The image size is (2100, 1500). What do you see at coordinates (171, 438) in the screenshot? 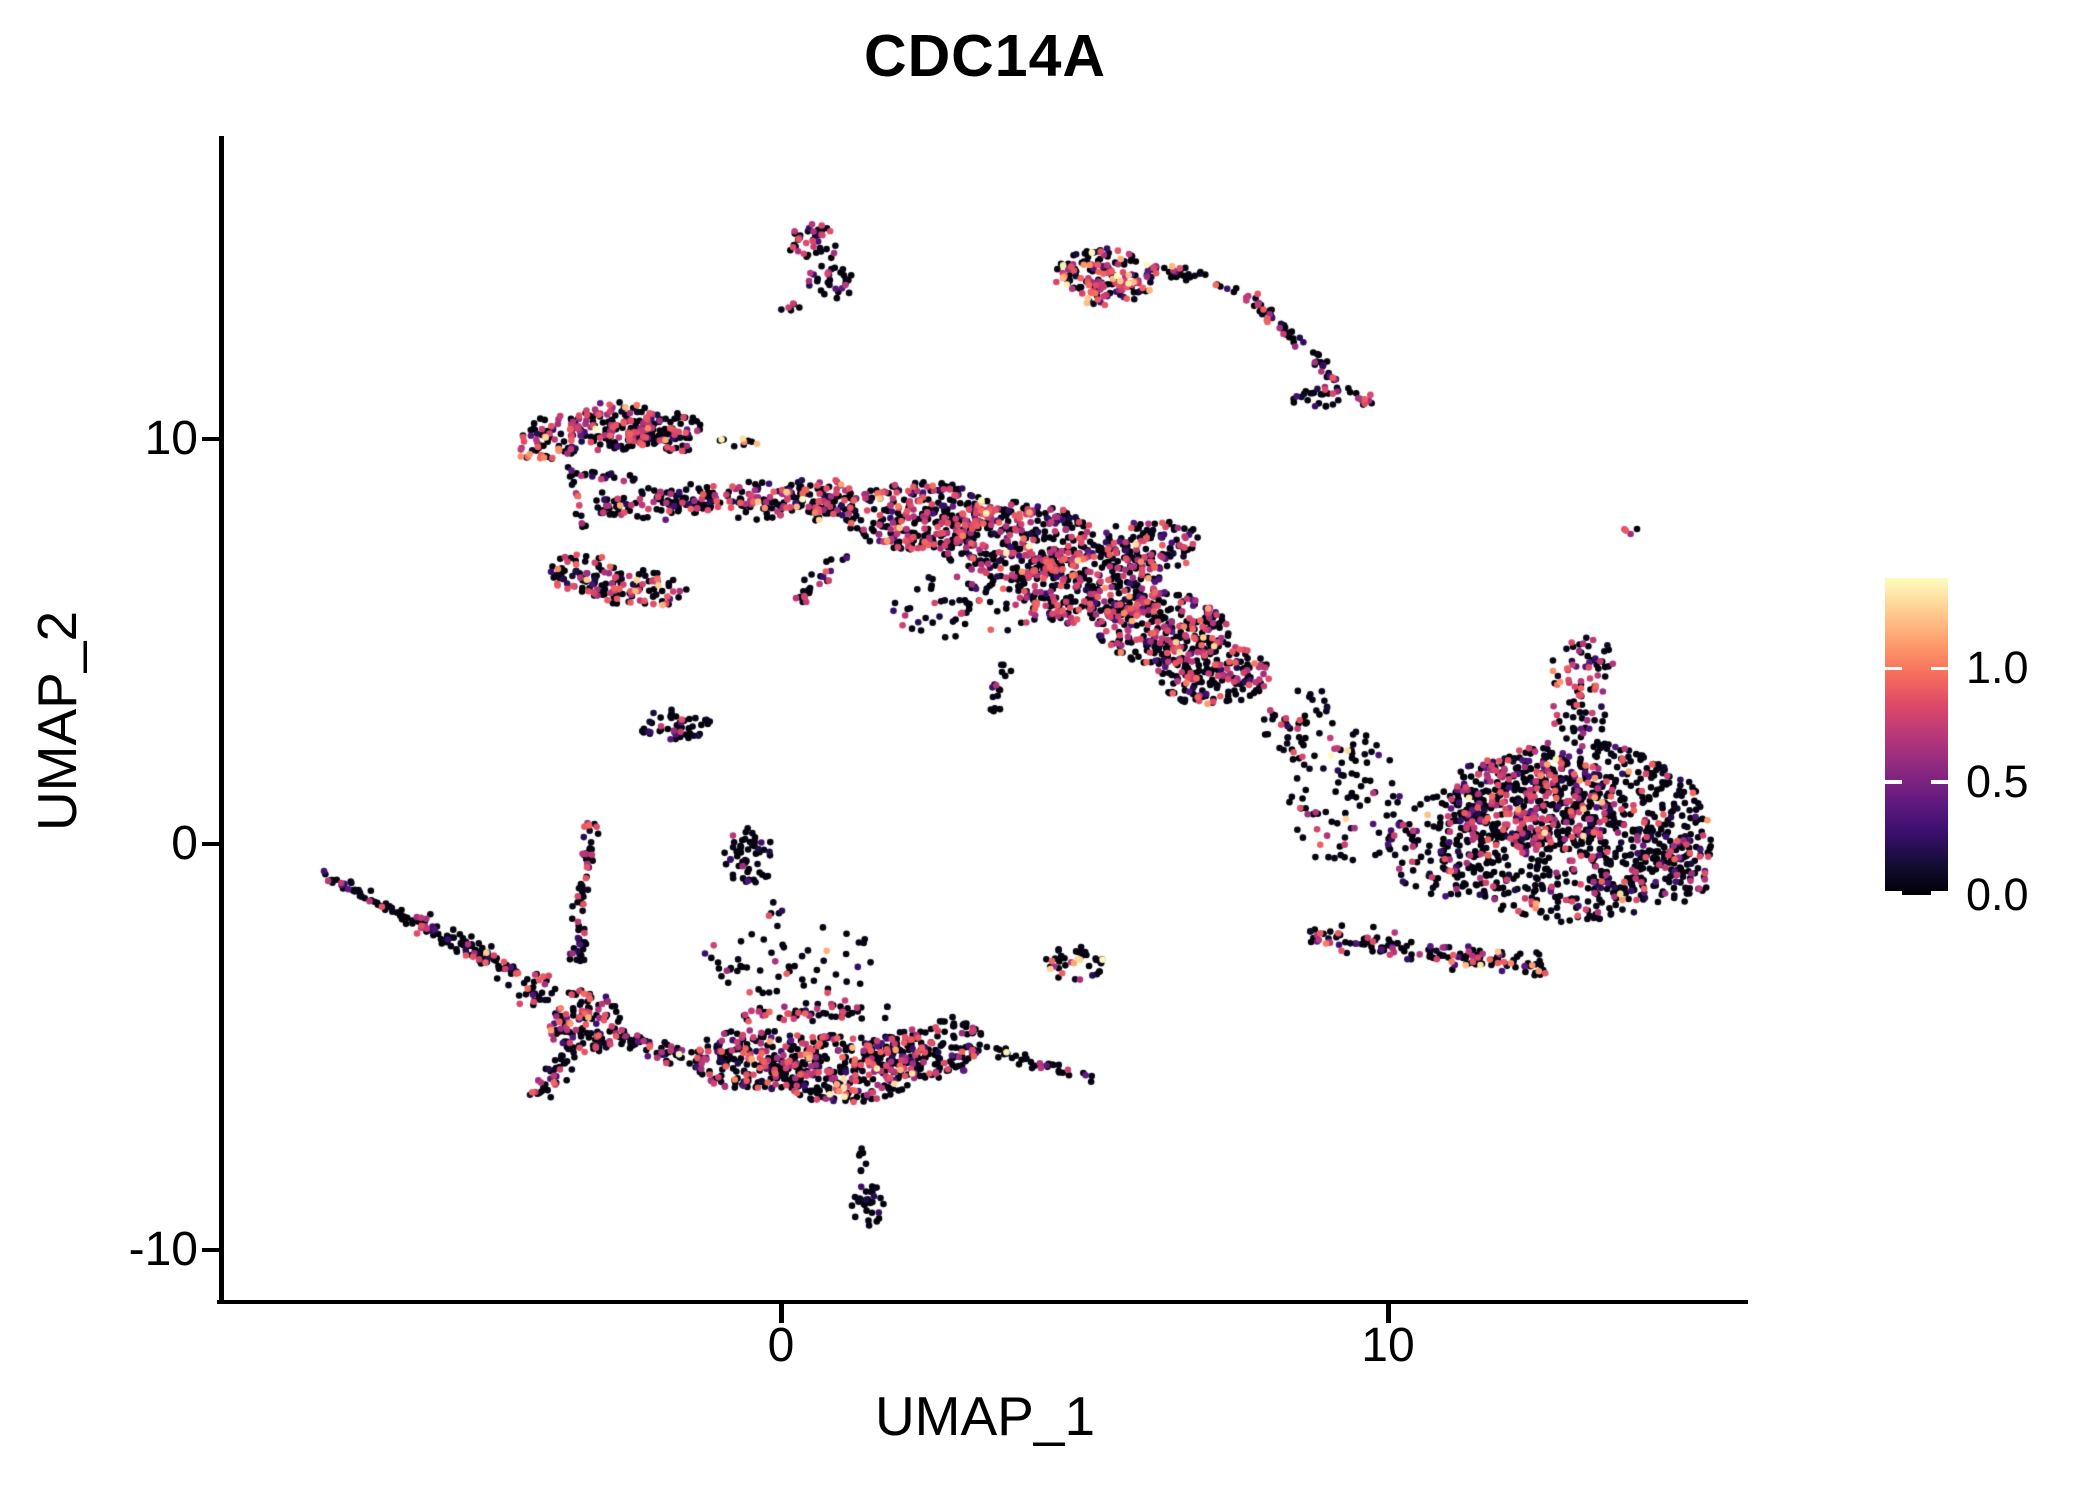
I see `y-axis-tick-label: 10` at bounding box center [171, 438].